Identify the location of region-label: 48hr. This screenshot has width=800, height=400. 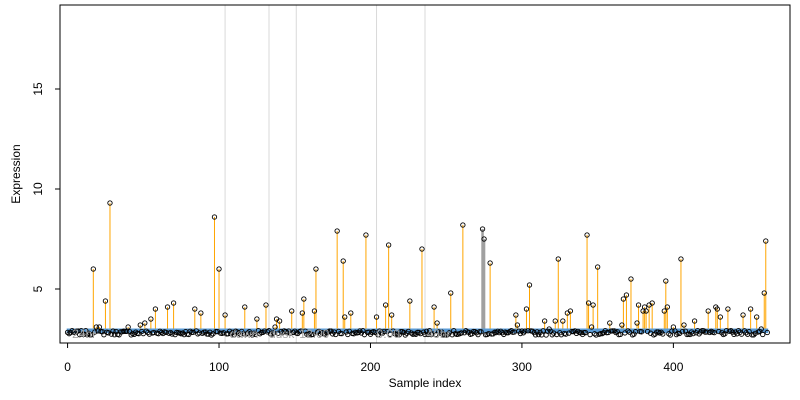
(439, 334).